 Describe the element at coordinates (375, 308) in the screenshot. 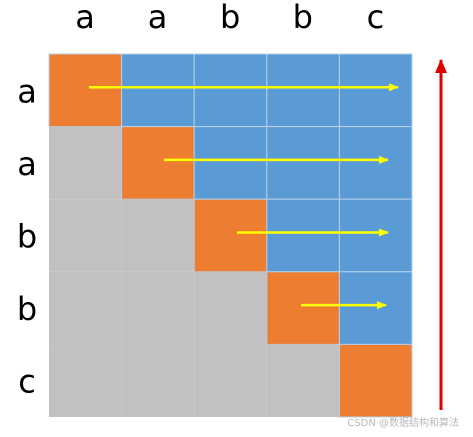

I see `cell-upper-r3-c4` at that location.